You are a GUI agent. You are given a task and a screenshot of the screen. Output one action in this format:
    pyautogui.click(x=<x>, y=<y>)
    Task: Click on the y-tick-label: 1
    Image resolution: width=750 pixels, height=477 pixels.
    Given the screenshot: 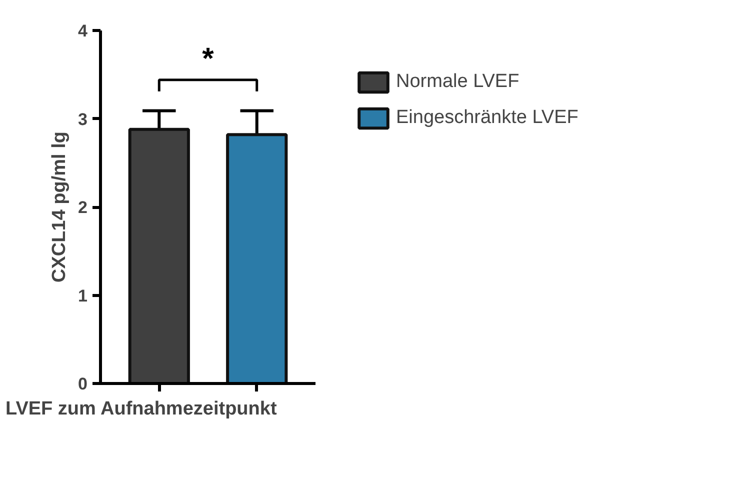 What is the action you would take?
    pyautogui.click(x=83, y=296)
    